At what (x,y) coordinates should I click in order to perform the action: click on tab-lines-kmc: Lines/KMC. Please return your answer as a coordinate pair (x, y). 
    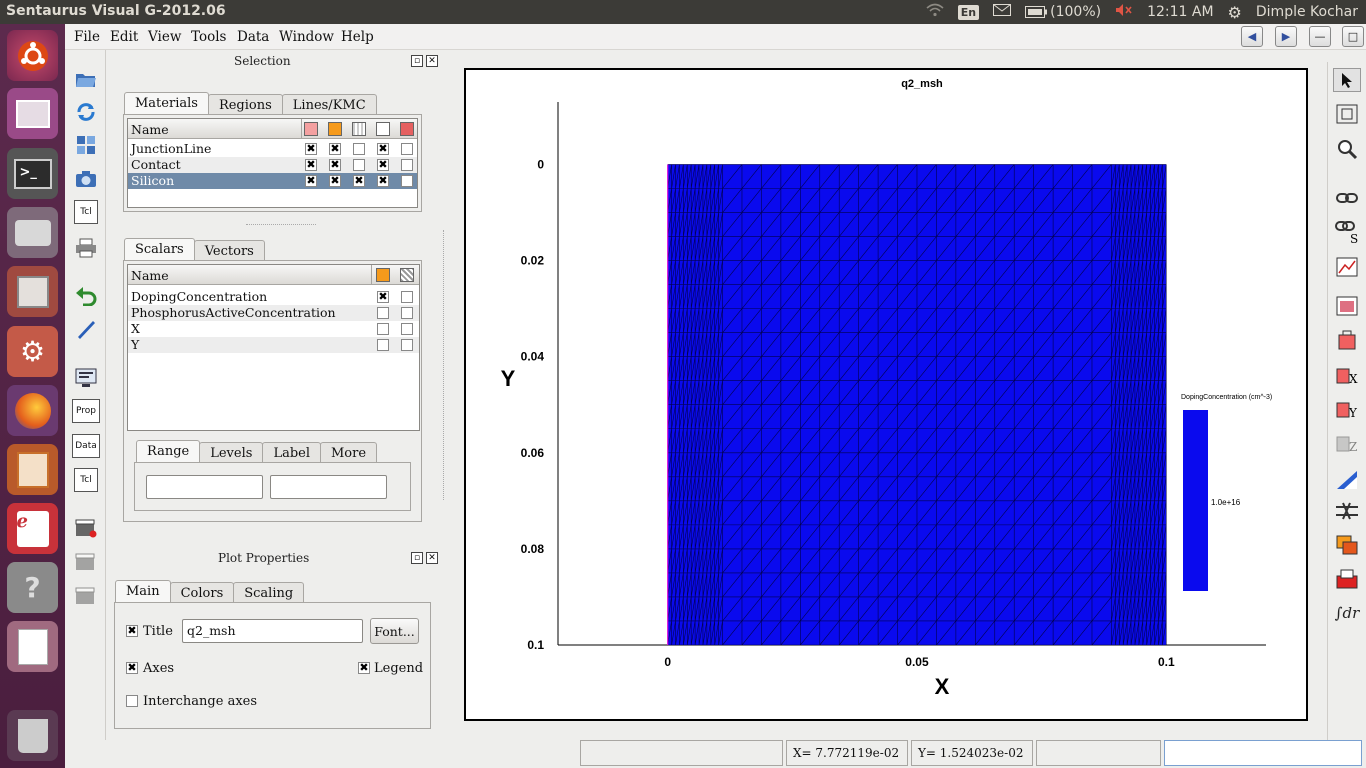
    Looking at the image, I should click on (329, 105).